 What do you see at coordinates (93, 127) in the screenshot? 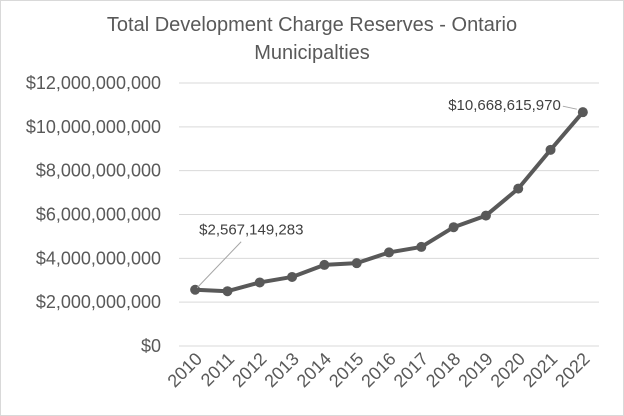
I see `y-tick-label: $10,000,000,000` at bounding box center [93, 127].